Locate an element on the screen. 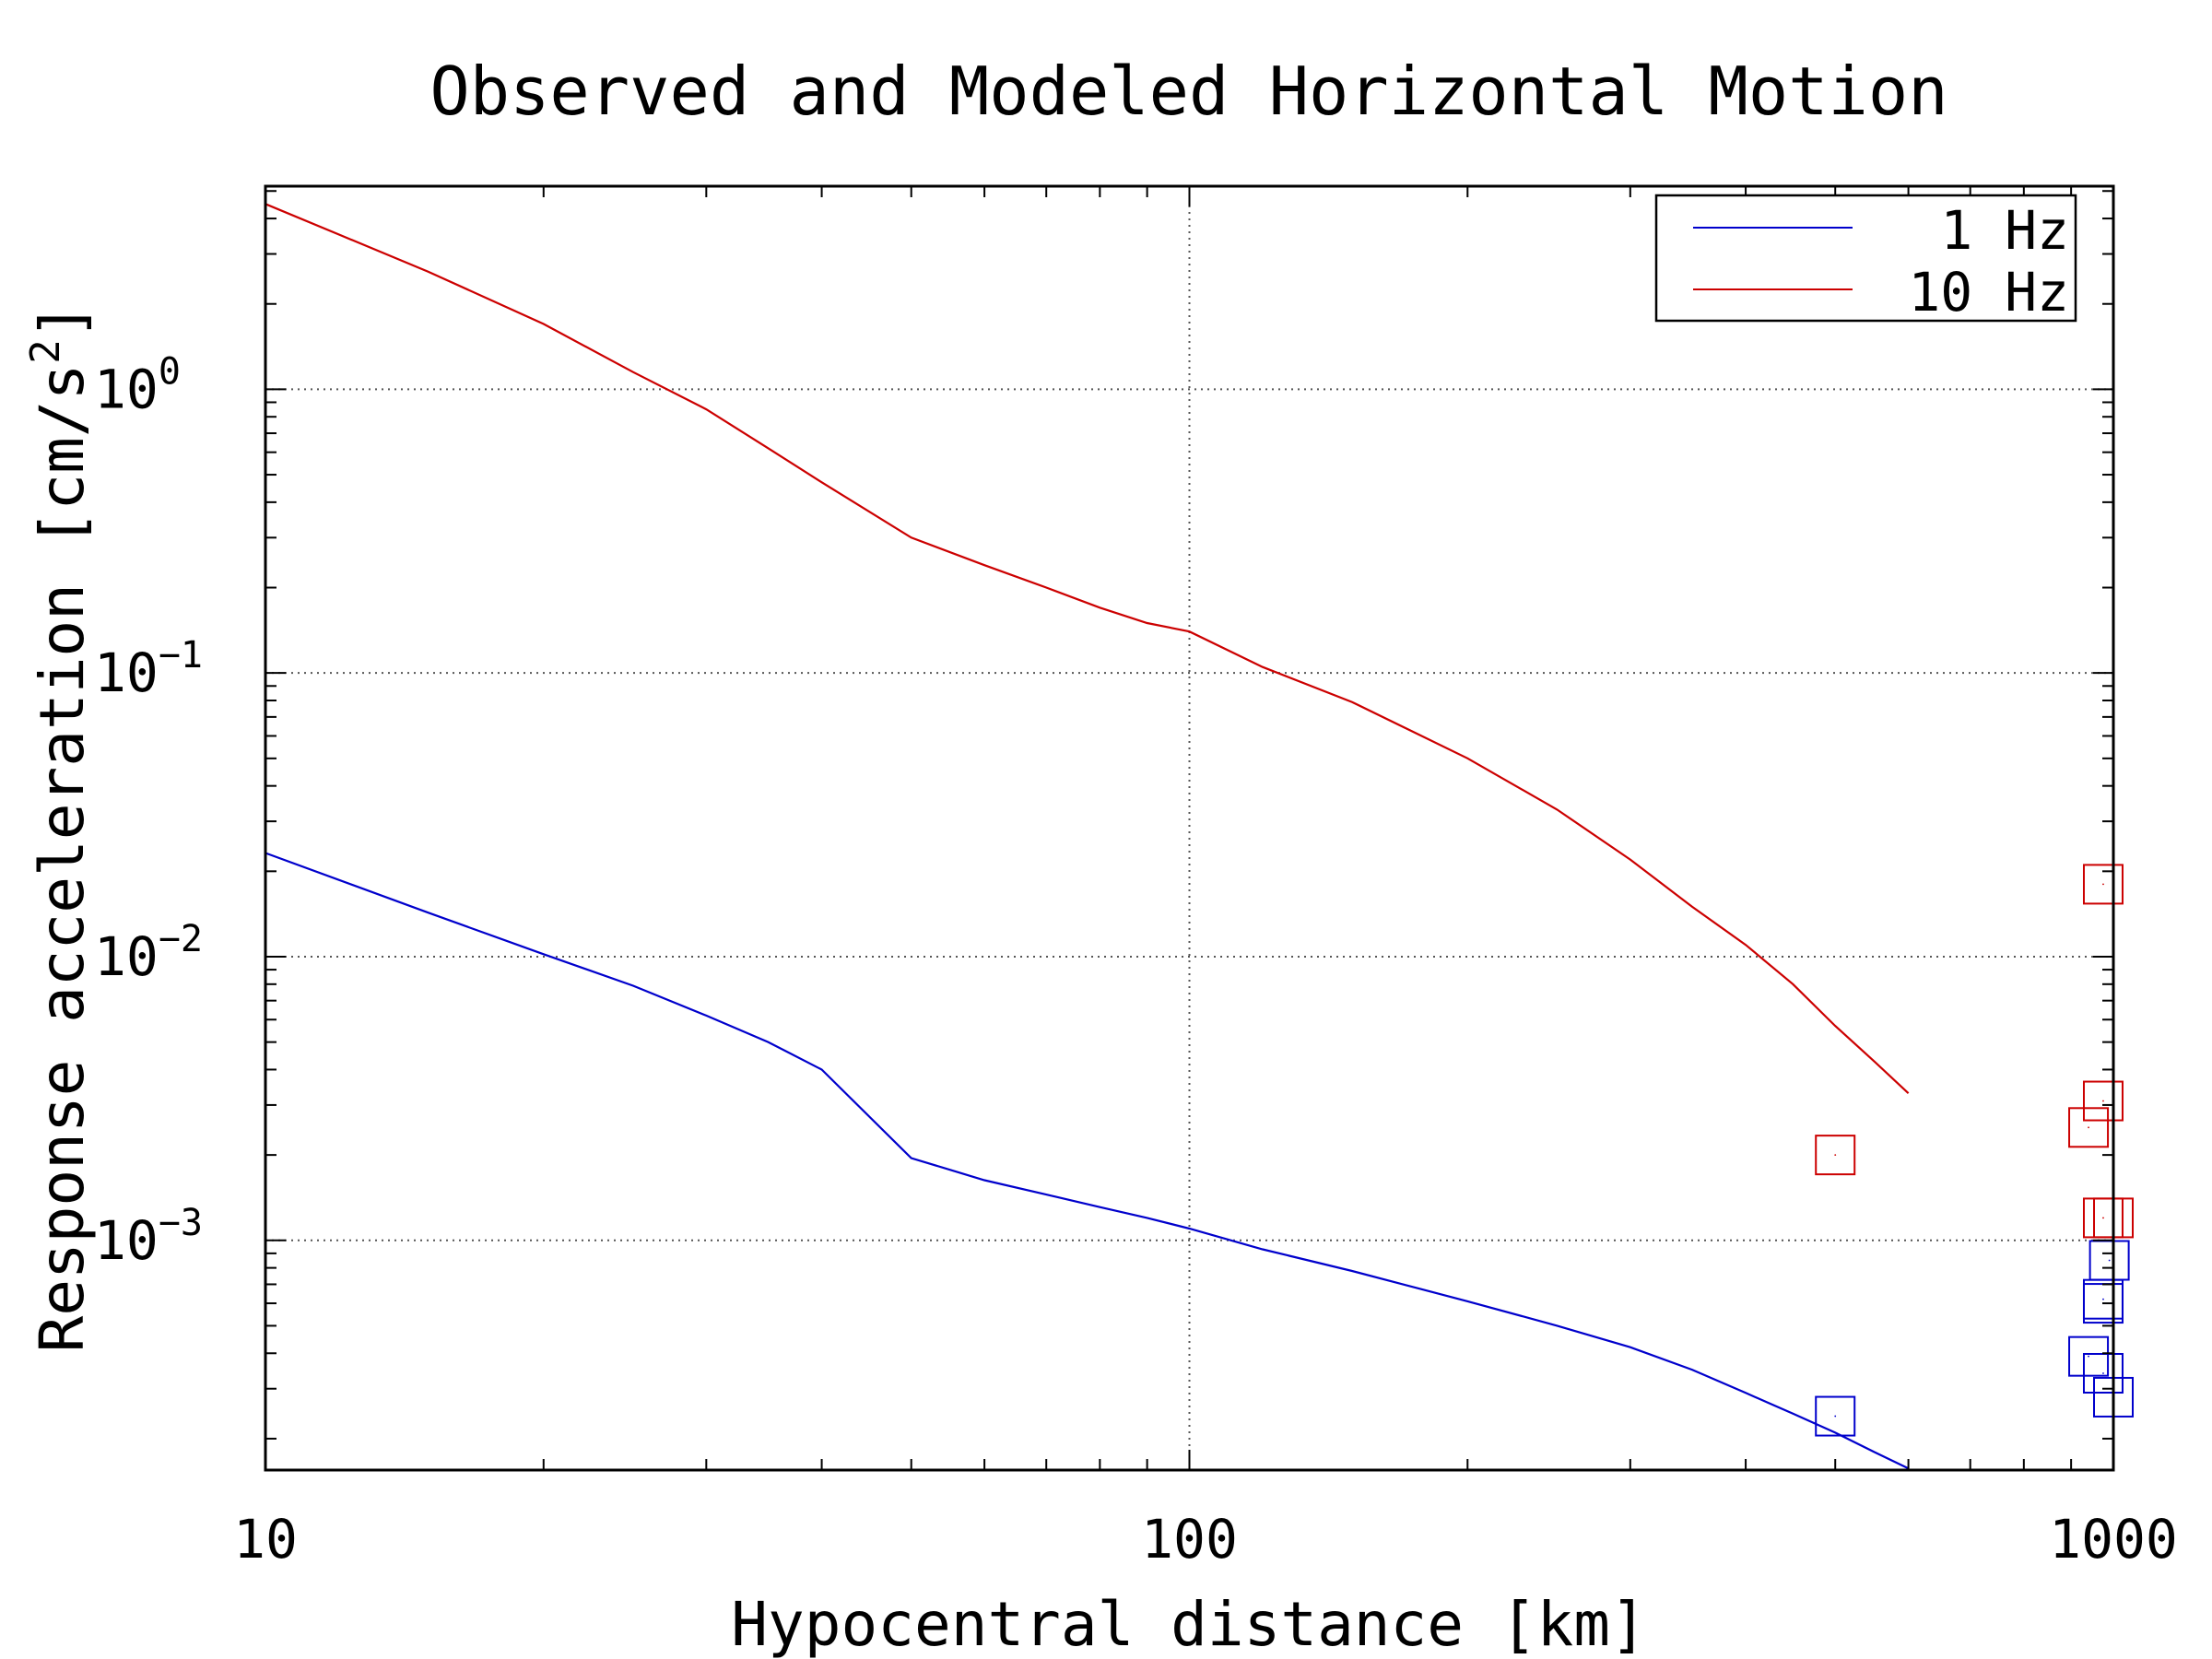 This screenshot has height=1659, width=2212. y-tick-label: 10⁰ is located at coordinates (137, 385).